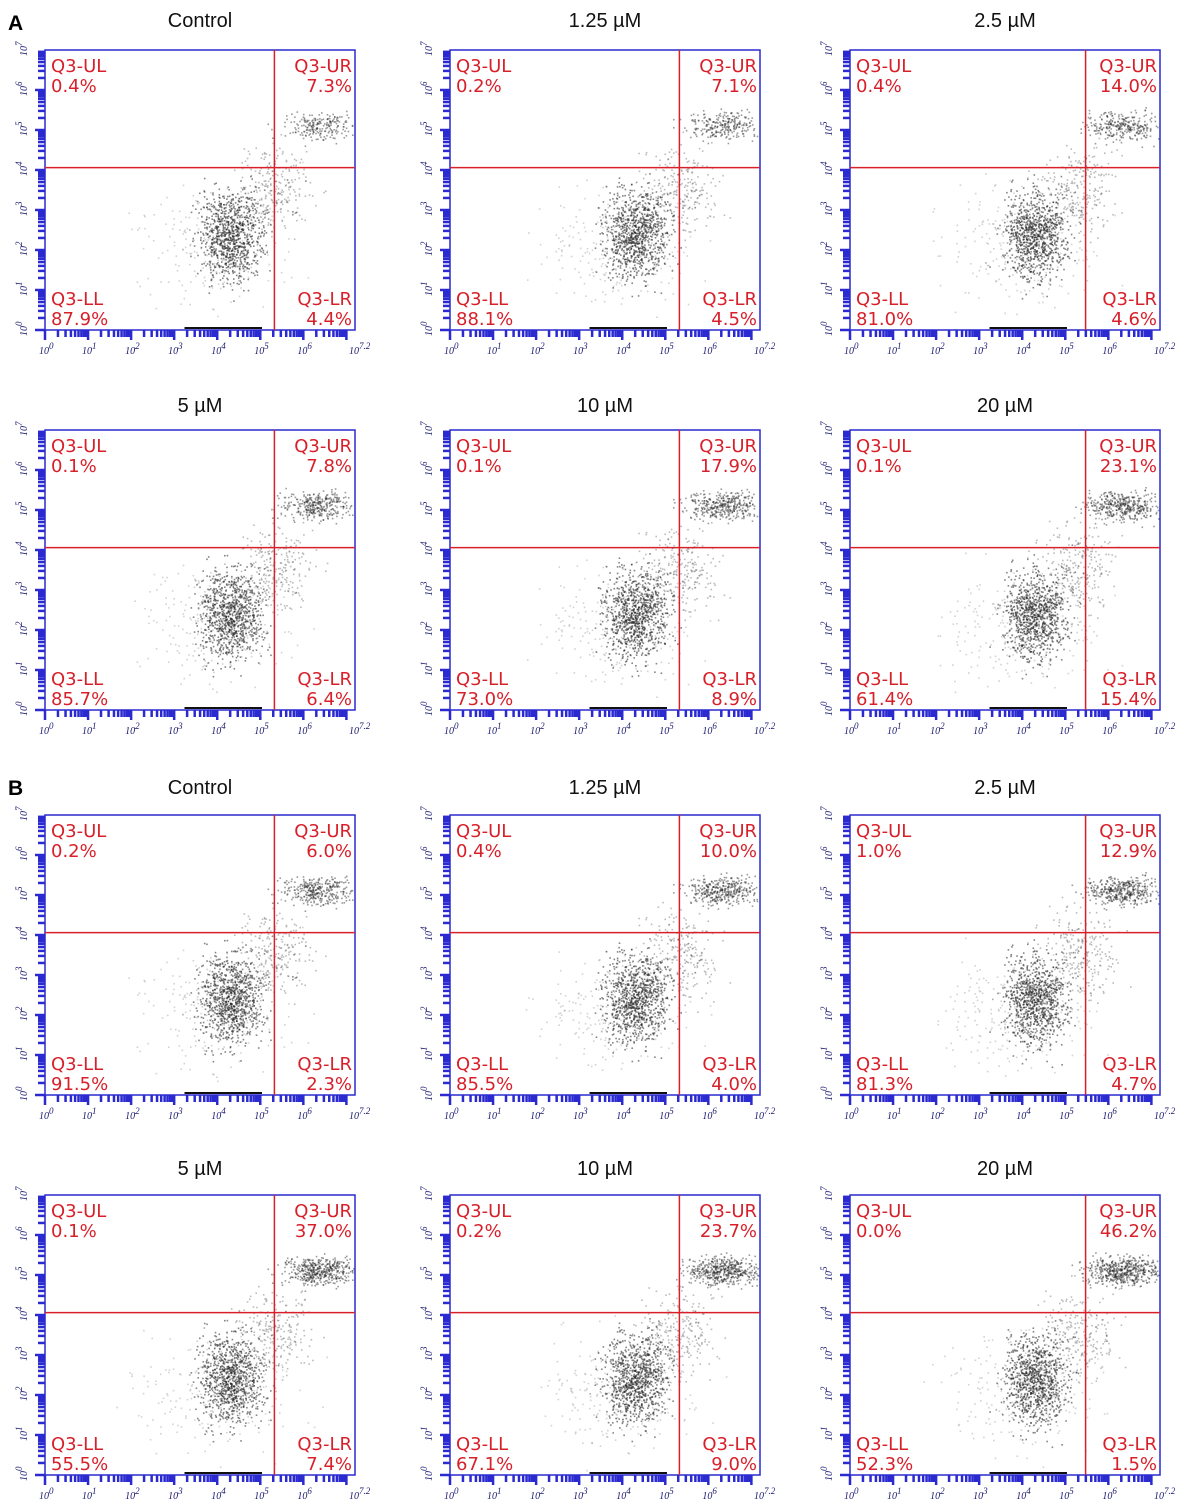 The height and width of the screenshot is (1511, 1184). What do you see at coordinates (884, 319) in the screenshot?
I see `quadrant-percent: 81.0%` at bounding box center [884, 319].